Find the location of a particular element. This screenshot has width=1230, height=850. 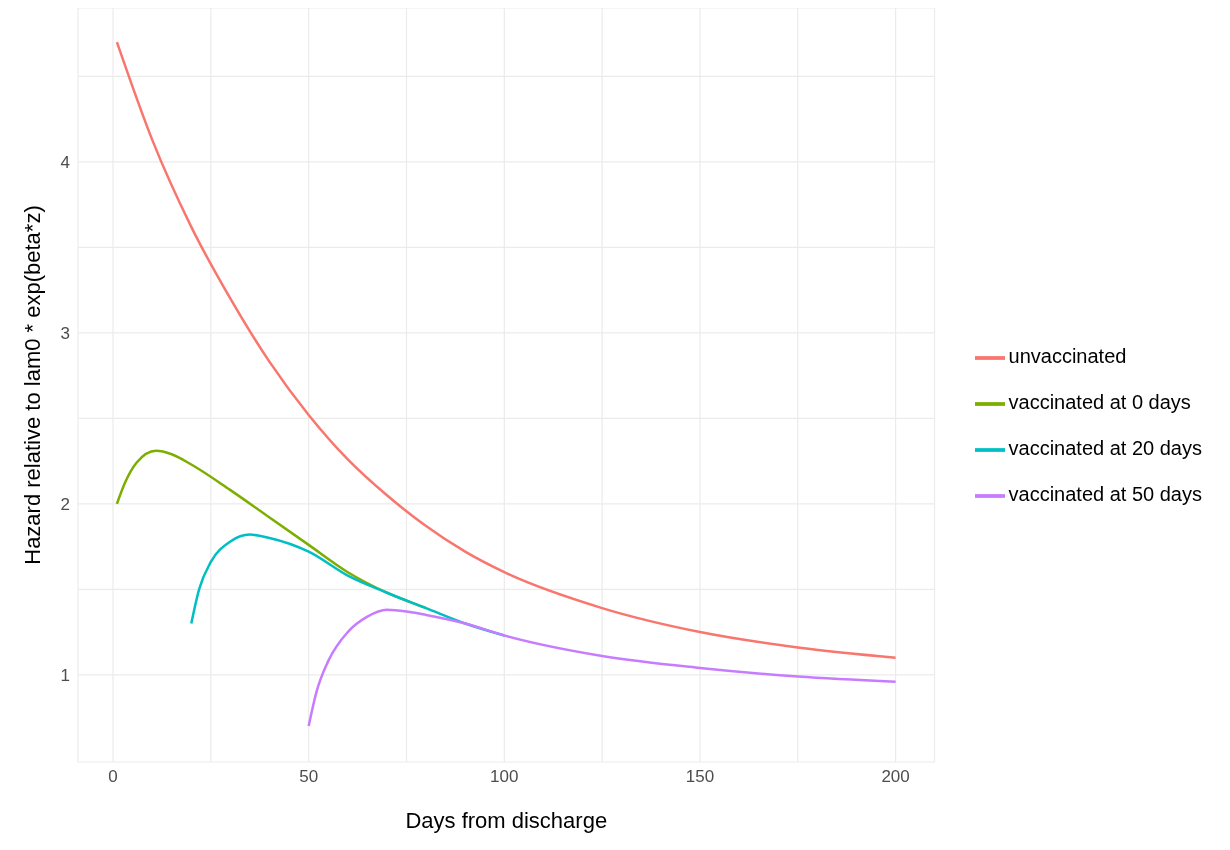

legend-label: vaccinated at 50 days is located at coordinates (1105, 494).